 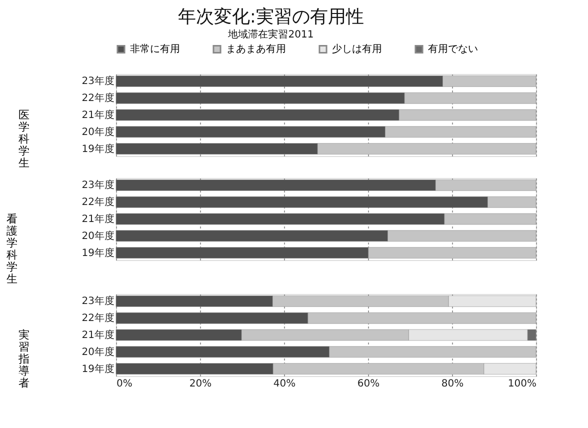 I want to click on y-axis-title: 看護学科学生, so click(x=12, y=249).